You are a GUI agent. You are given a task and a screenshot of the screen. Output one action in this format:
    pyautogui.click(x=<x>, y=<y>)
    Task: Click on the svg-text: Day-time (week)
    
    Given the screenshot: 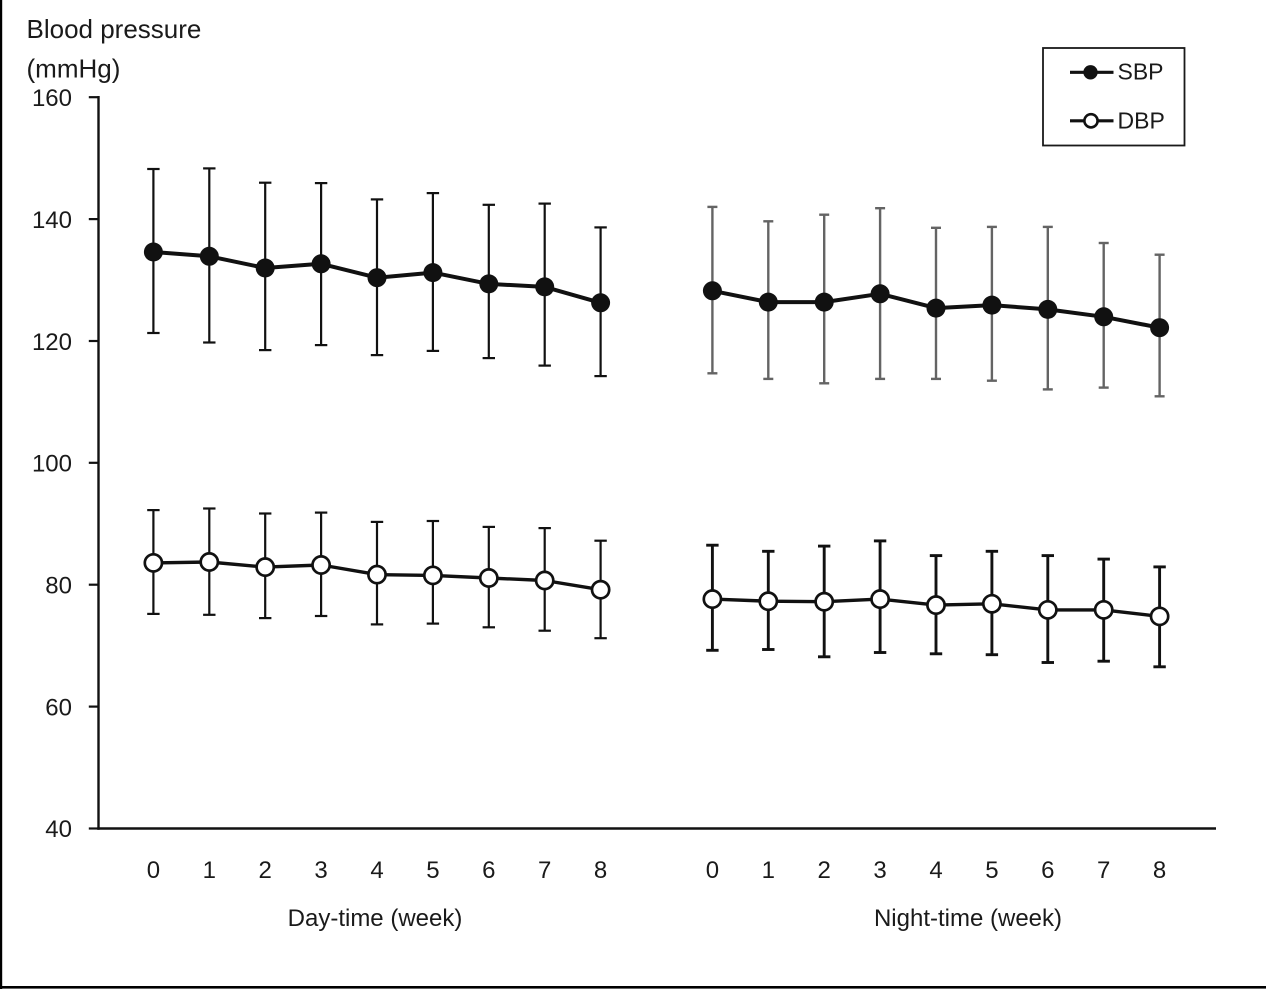 What is the action you would take?
    pyautogui.click(x=375, y=918)
    